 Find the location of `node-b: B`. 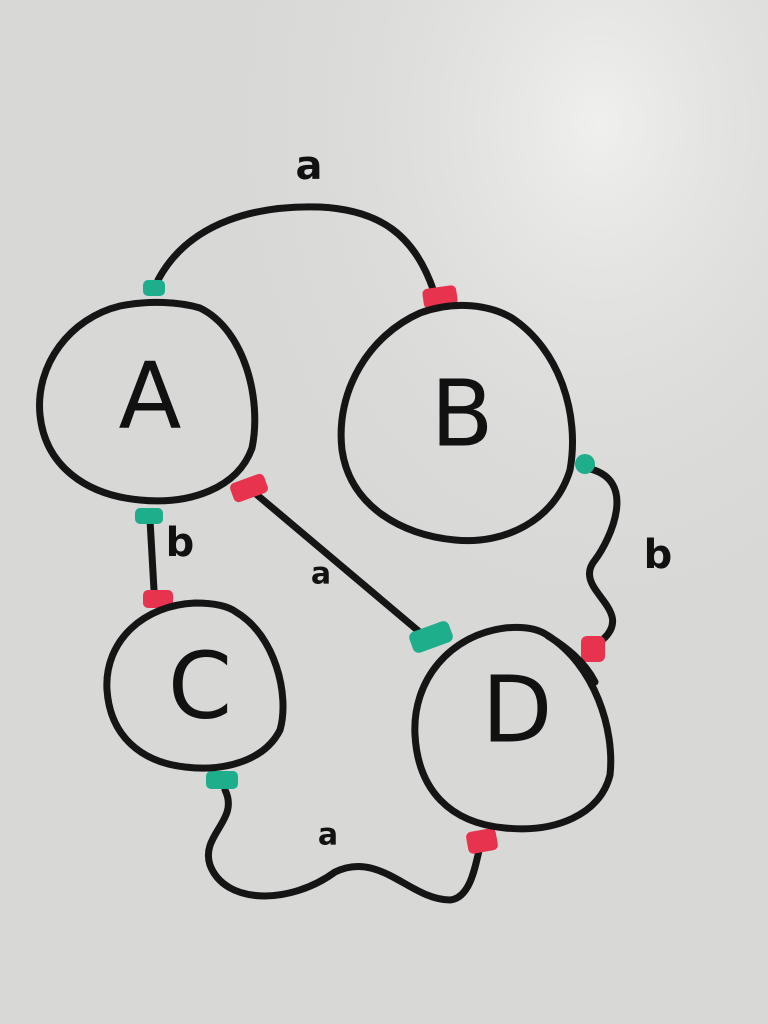

node-b: B is located at coordinates (456, 423).